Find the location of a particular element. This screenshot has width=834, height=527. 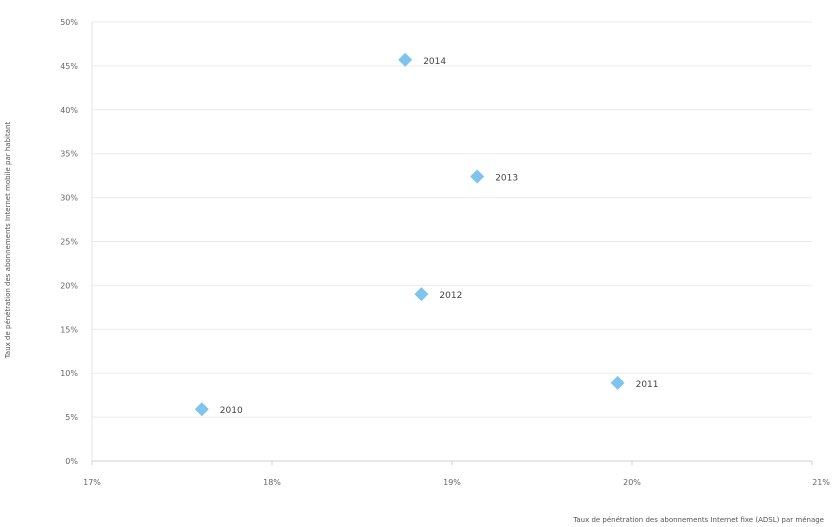

data-point-2010 is located at coordinates (201, 409).